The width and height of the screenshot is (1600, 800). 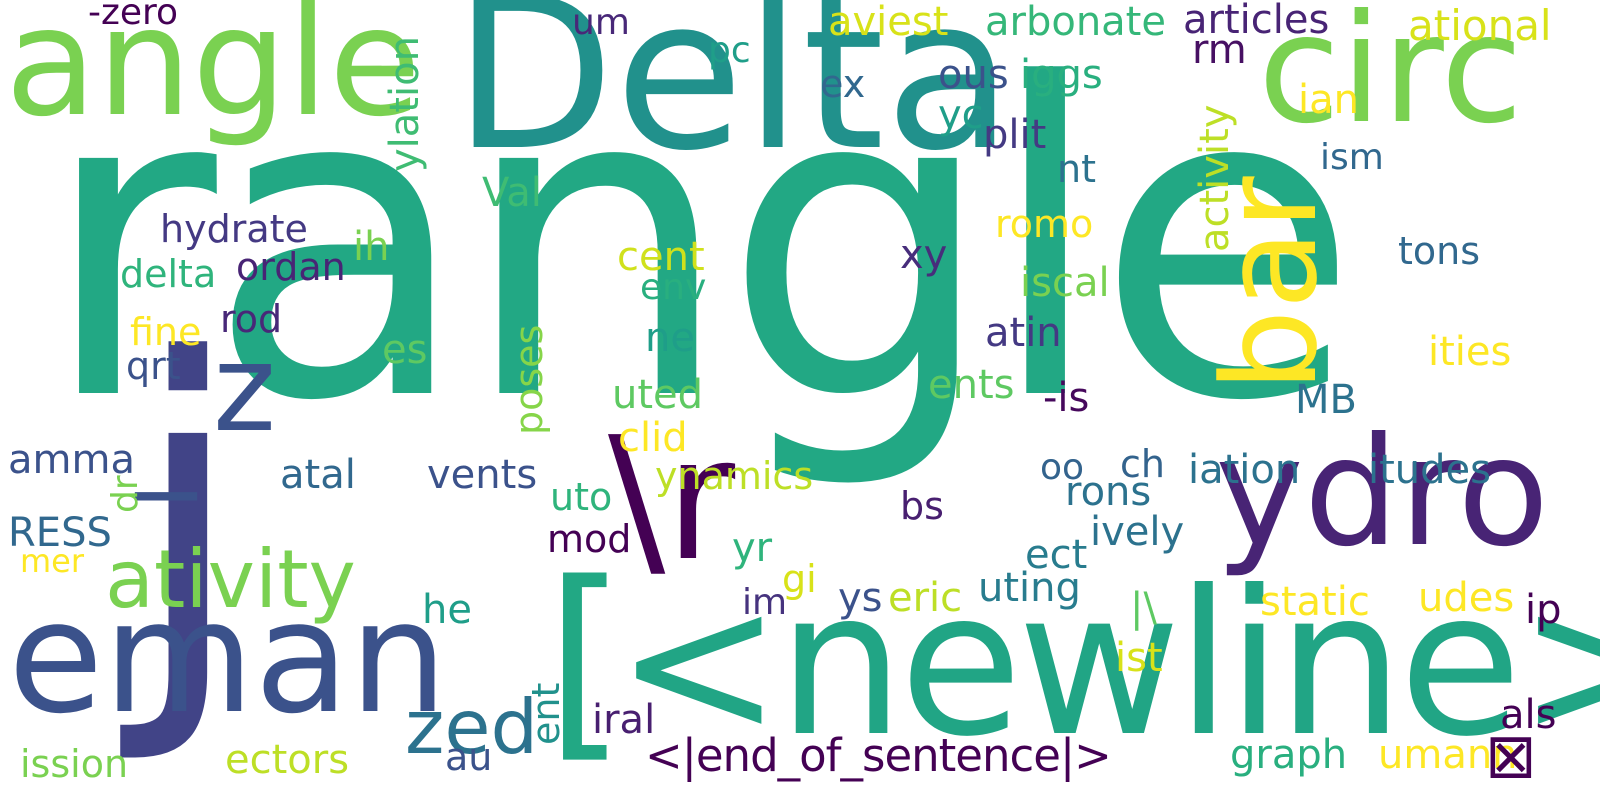 I want to click on word-ist: ist, so click(x=1139, y=658).